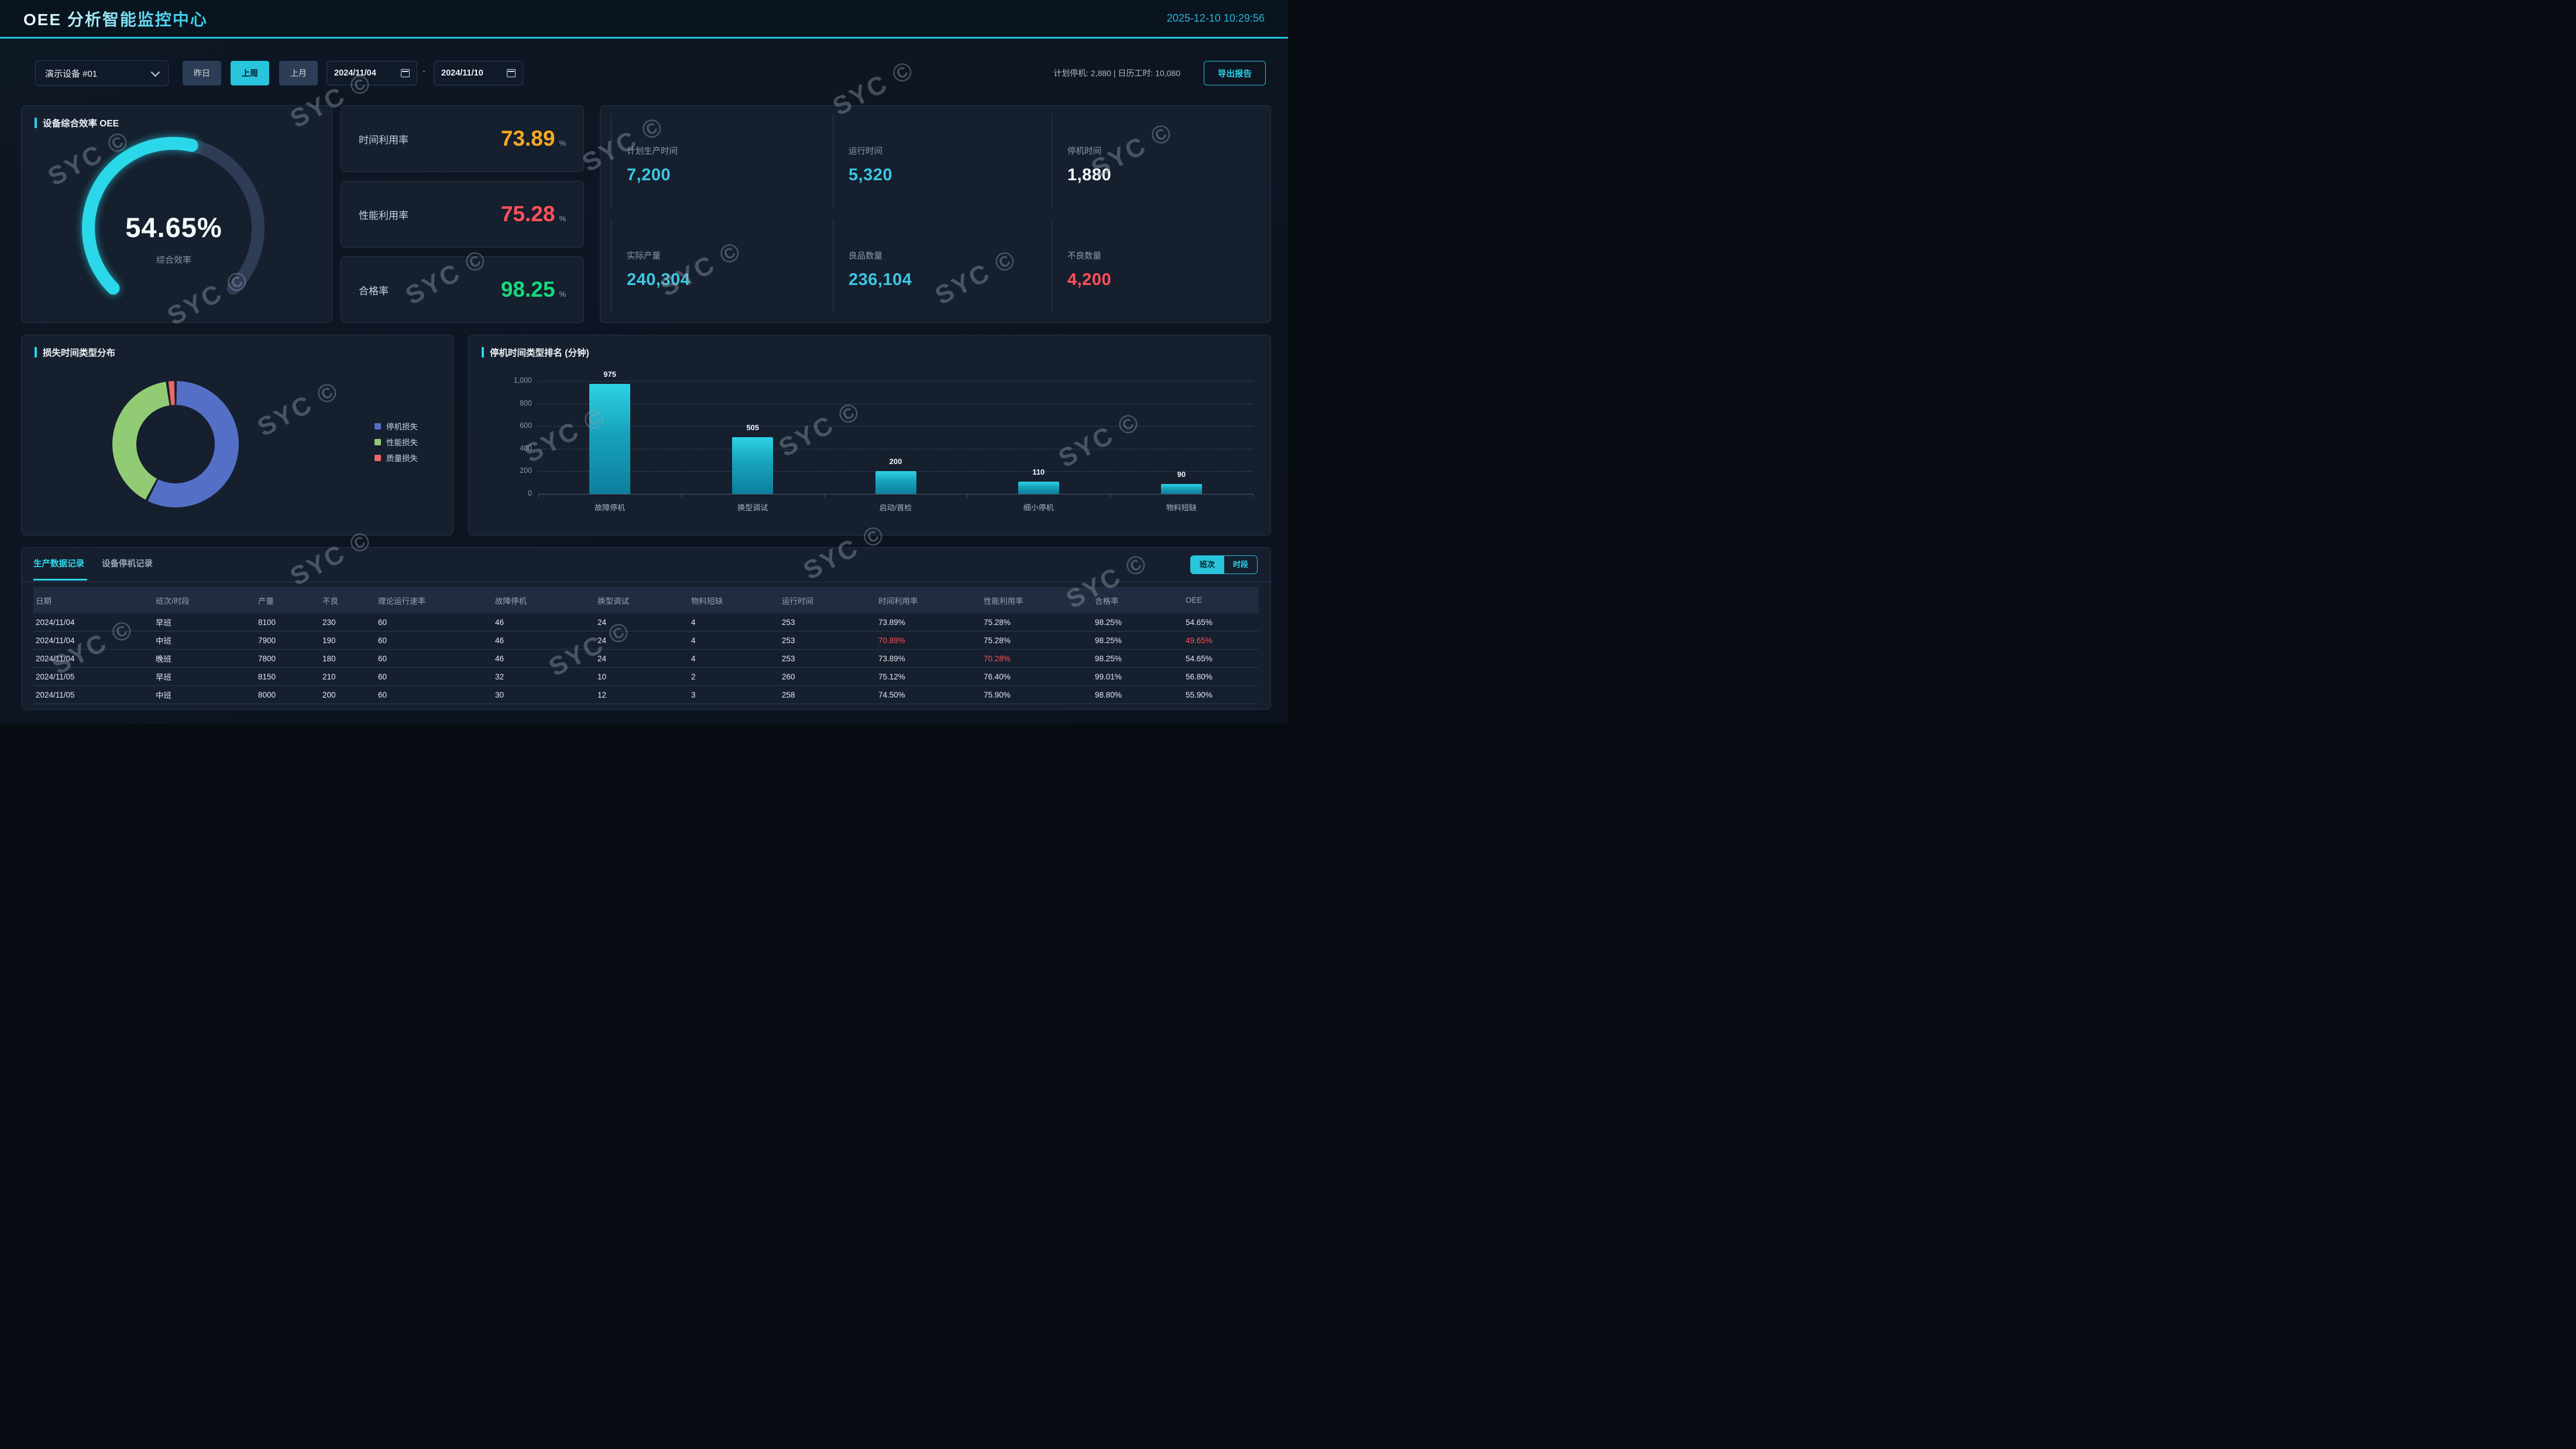  I want to click on column-header: 性能利用率, so click(1004, 601).